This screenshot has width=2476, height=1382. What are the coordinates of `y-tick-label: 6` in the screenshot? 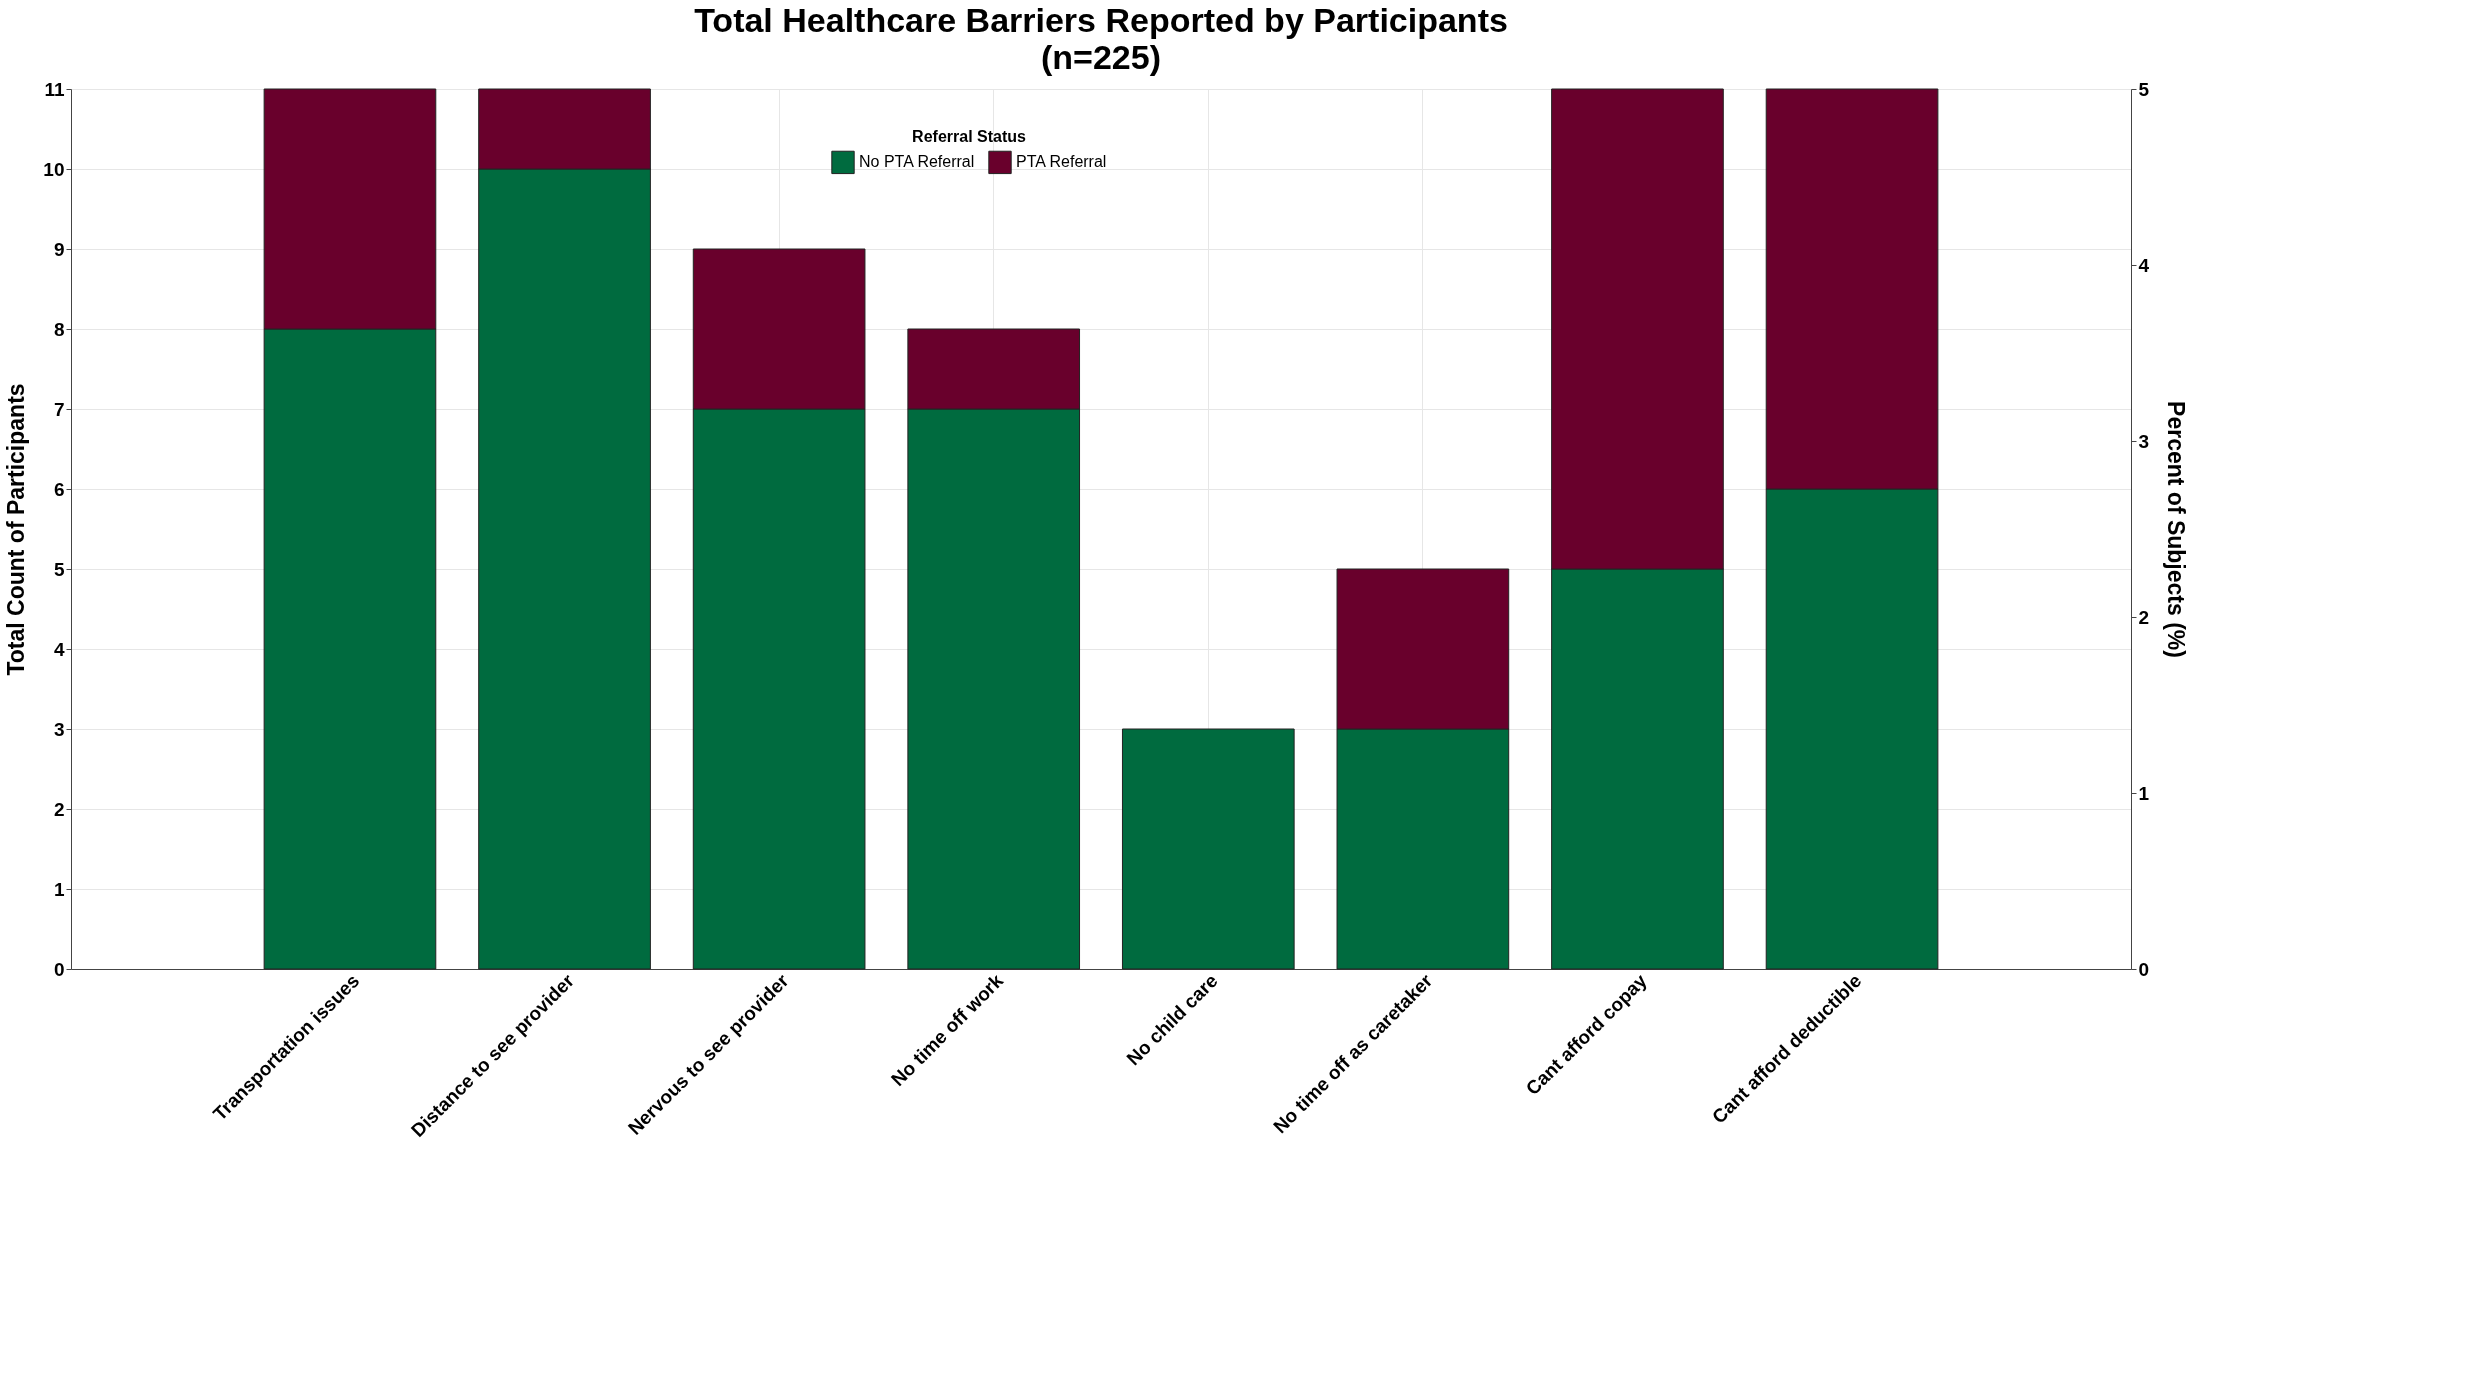 It's located at (59, 489).